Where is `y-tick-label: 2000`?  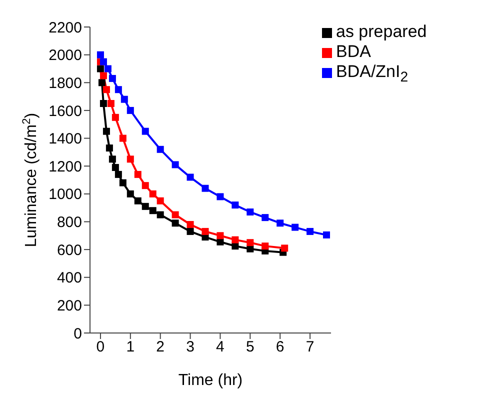 y-tick-label: 2000 is located at coordinates (65, 55).